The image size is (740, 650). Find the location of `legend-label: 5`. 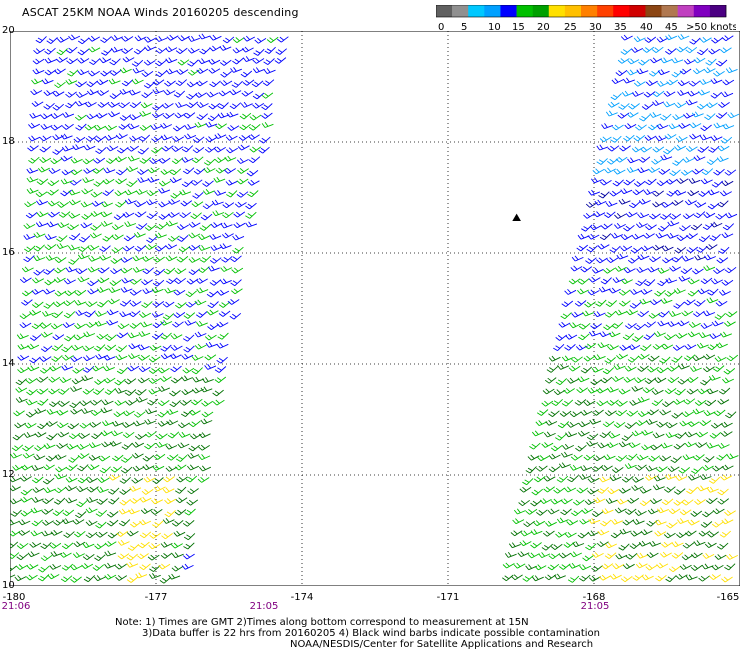

legend-label: 5 is located at coordinates (464, 27).